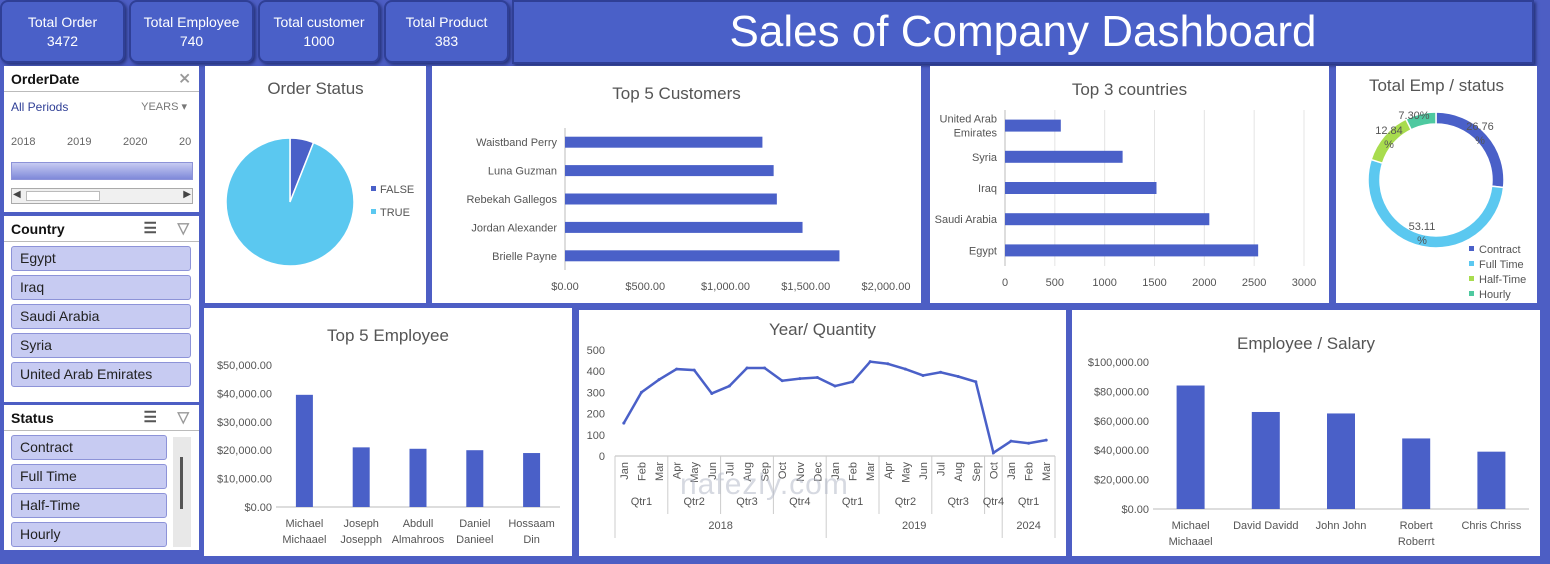  I want to click on quarter-label: Qtr3, so click(746, 502).